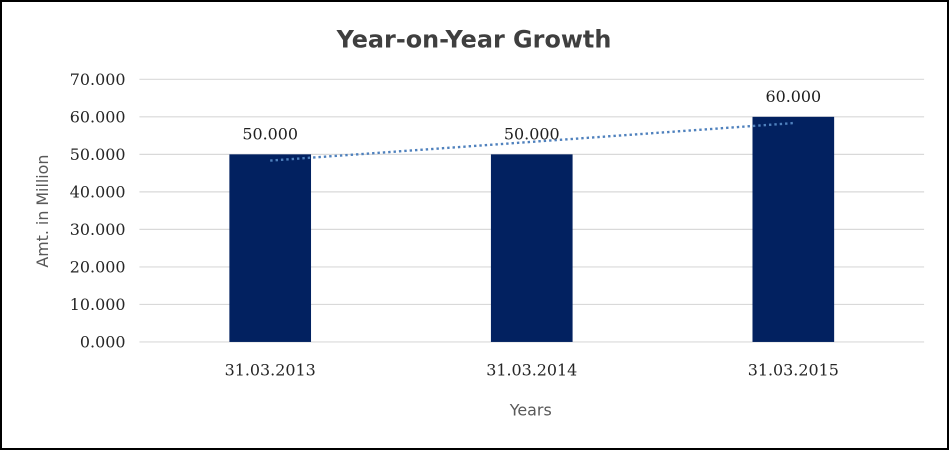 This screenshot has width=949, height=450. I want to click on y-tick-label: 40.000, so click(98, 191).